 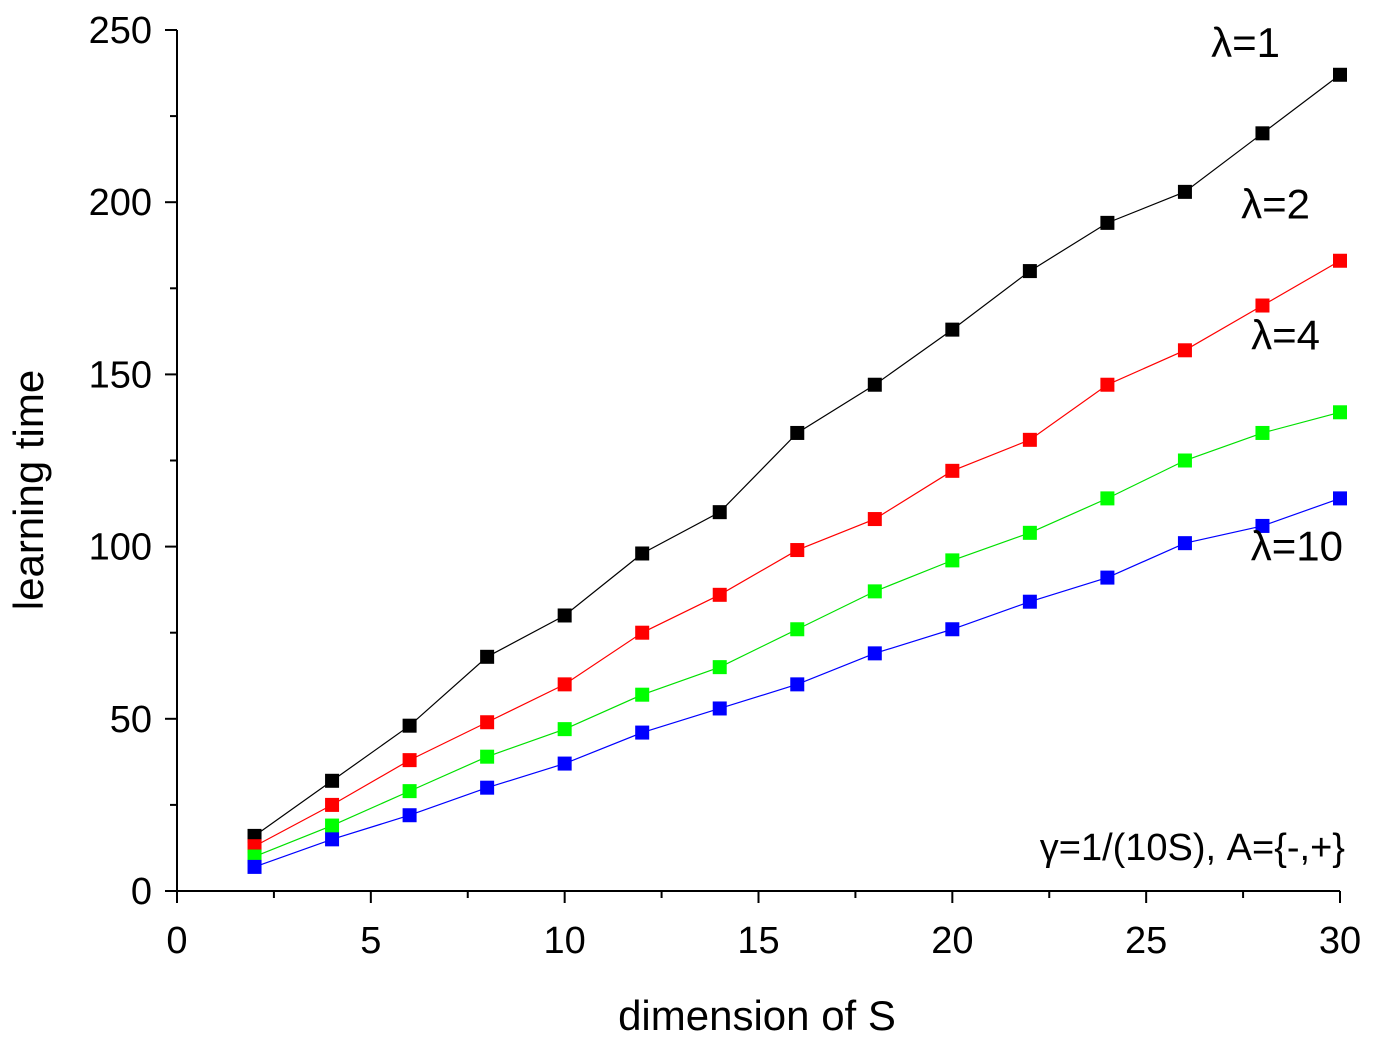 I want to click on x-tick-label: 25, so click(x=1146, y=941).